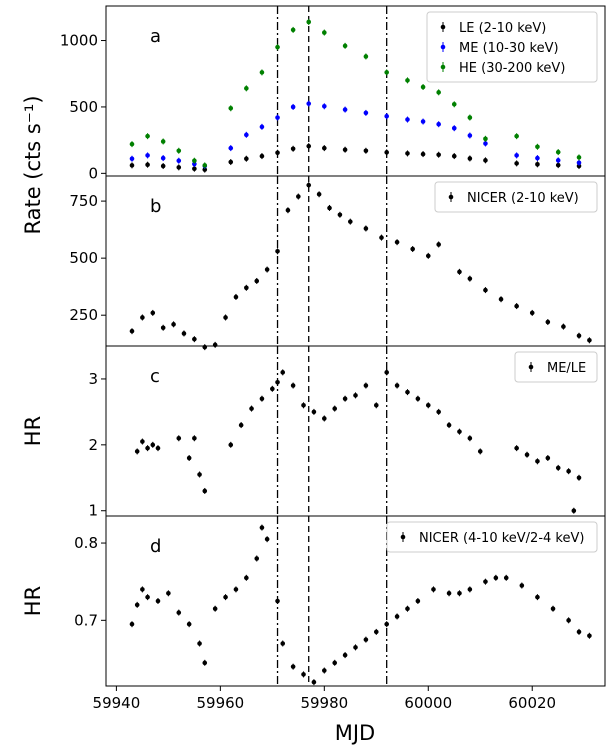  What do you see at coordinates (324, 703) in the screenshot?
I see `x-tick-label: 59980` at bounding box center [324, 703].